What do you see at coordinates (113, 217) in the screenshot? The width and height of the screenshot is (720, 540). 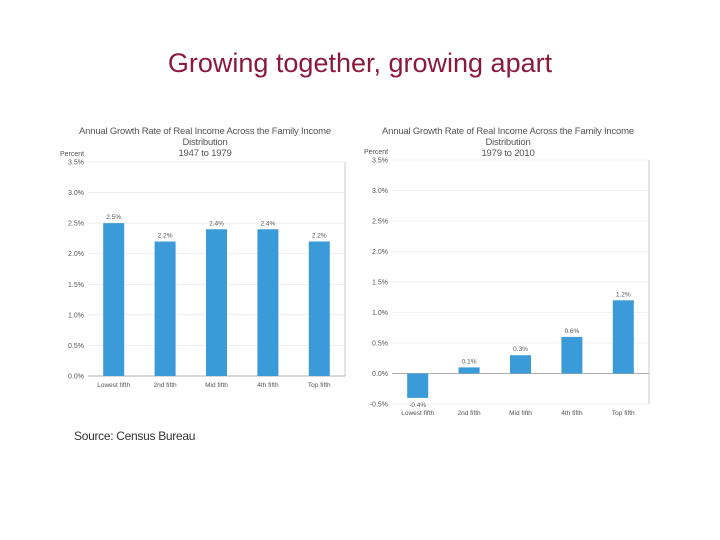 I see `data-label: 2.5%` at bounding box center [113, 217].